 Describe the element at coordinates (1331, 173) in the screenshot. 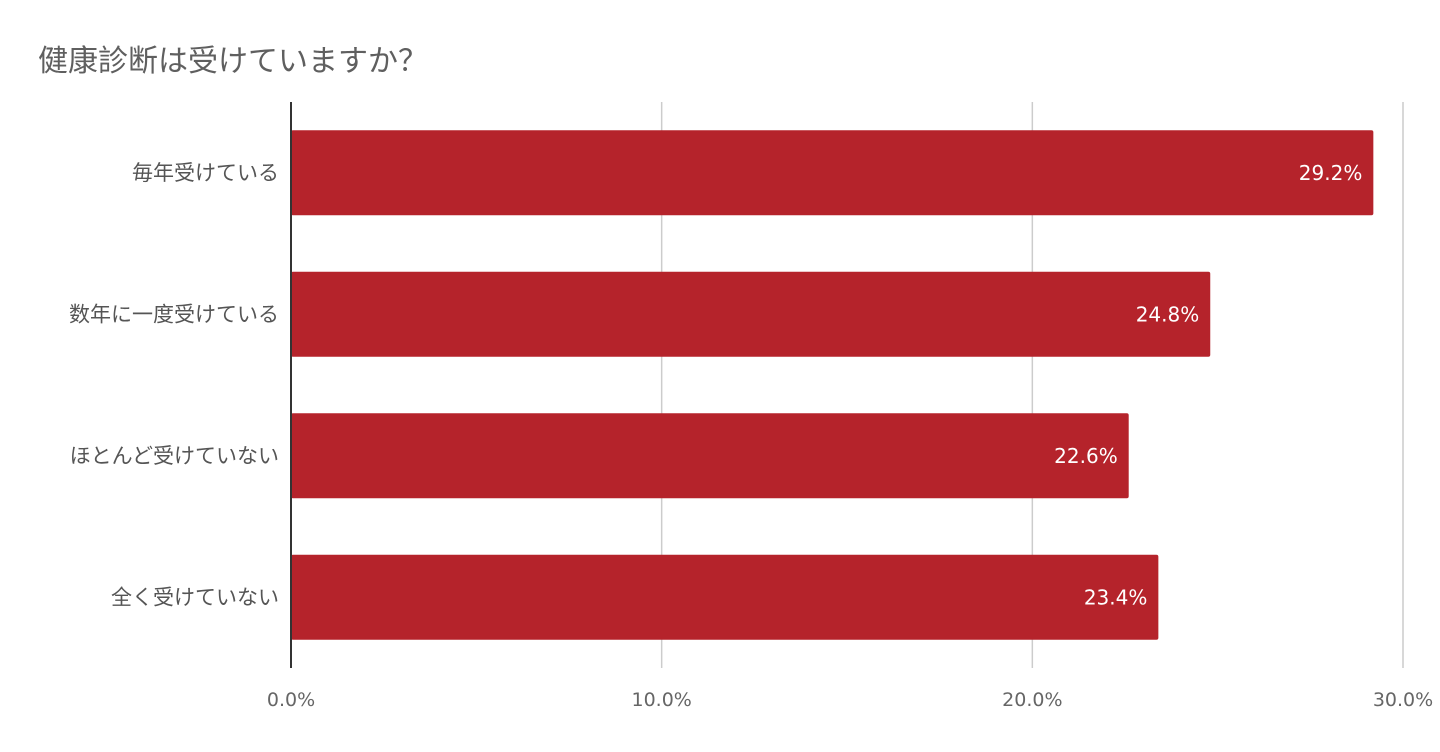

I see `data-label: 29.2%` at that location.